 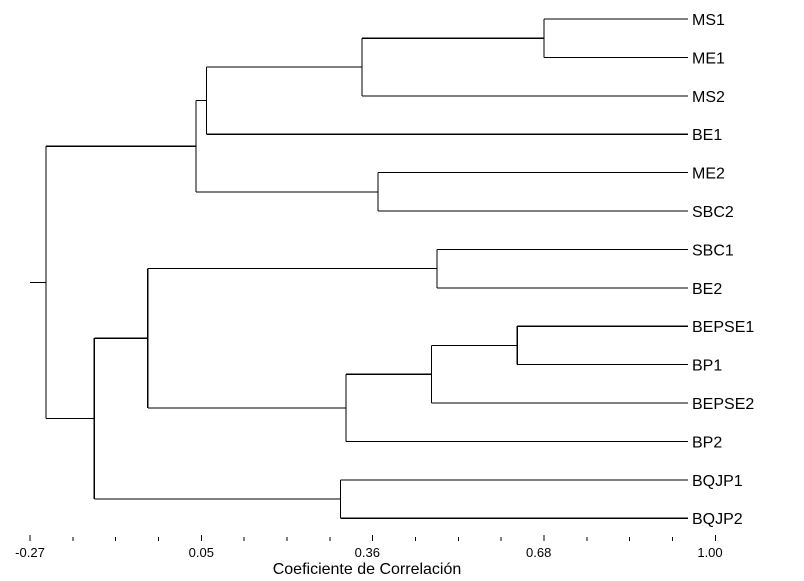 What do you see at coordinates (723, 327) in the screenshot?
I see `leaf-label-bepse1: BEPSE1` at bounding box center [723, 327].